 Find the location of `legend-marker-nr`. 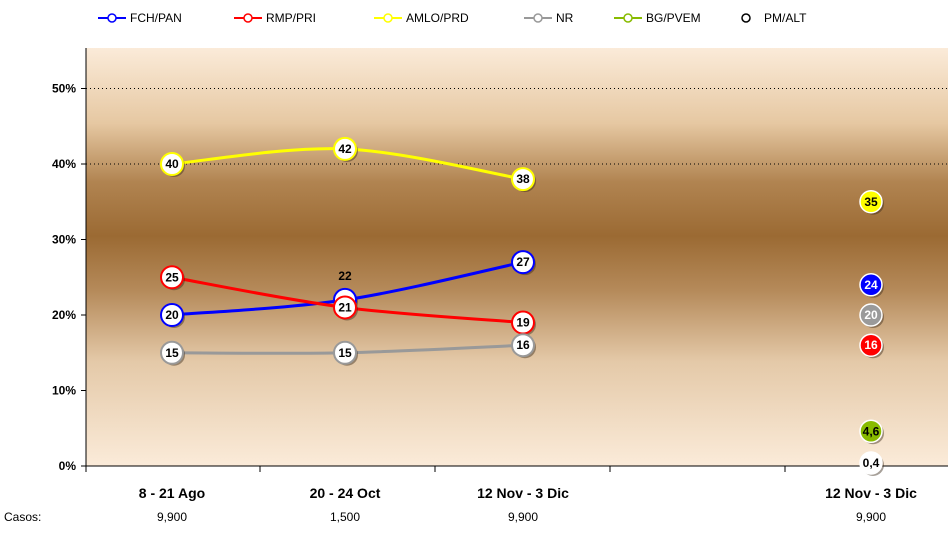

legend-marker-nr is located at coordinates (538, 18).